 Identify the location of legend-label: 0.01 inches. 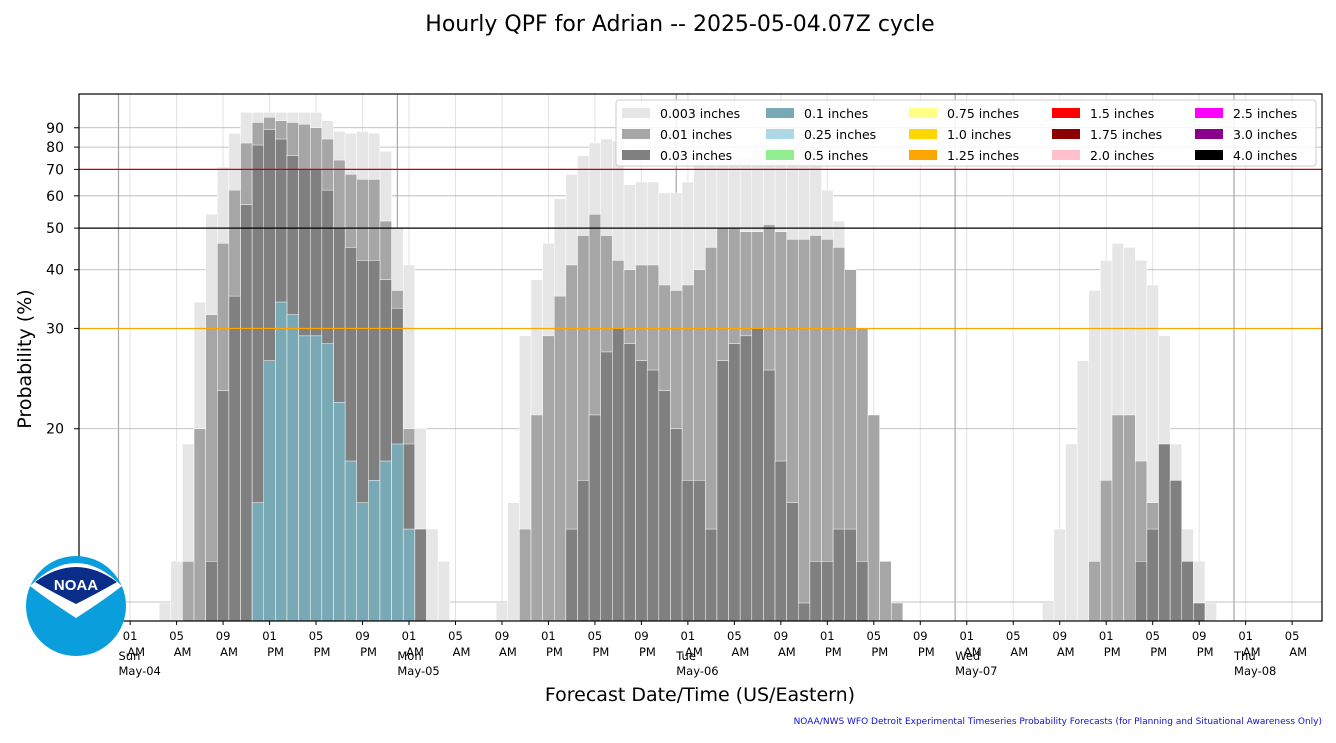
(696, 134).